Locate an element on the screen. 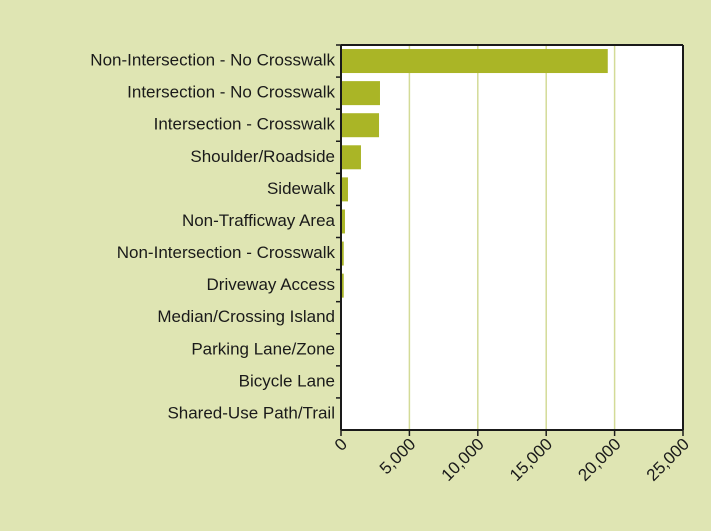 The image size is (711, 531). y-tick-label: Driveway Access is located at coordinates (271, 284).